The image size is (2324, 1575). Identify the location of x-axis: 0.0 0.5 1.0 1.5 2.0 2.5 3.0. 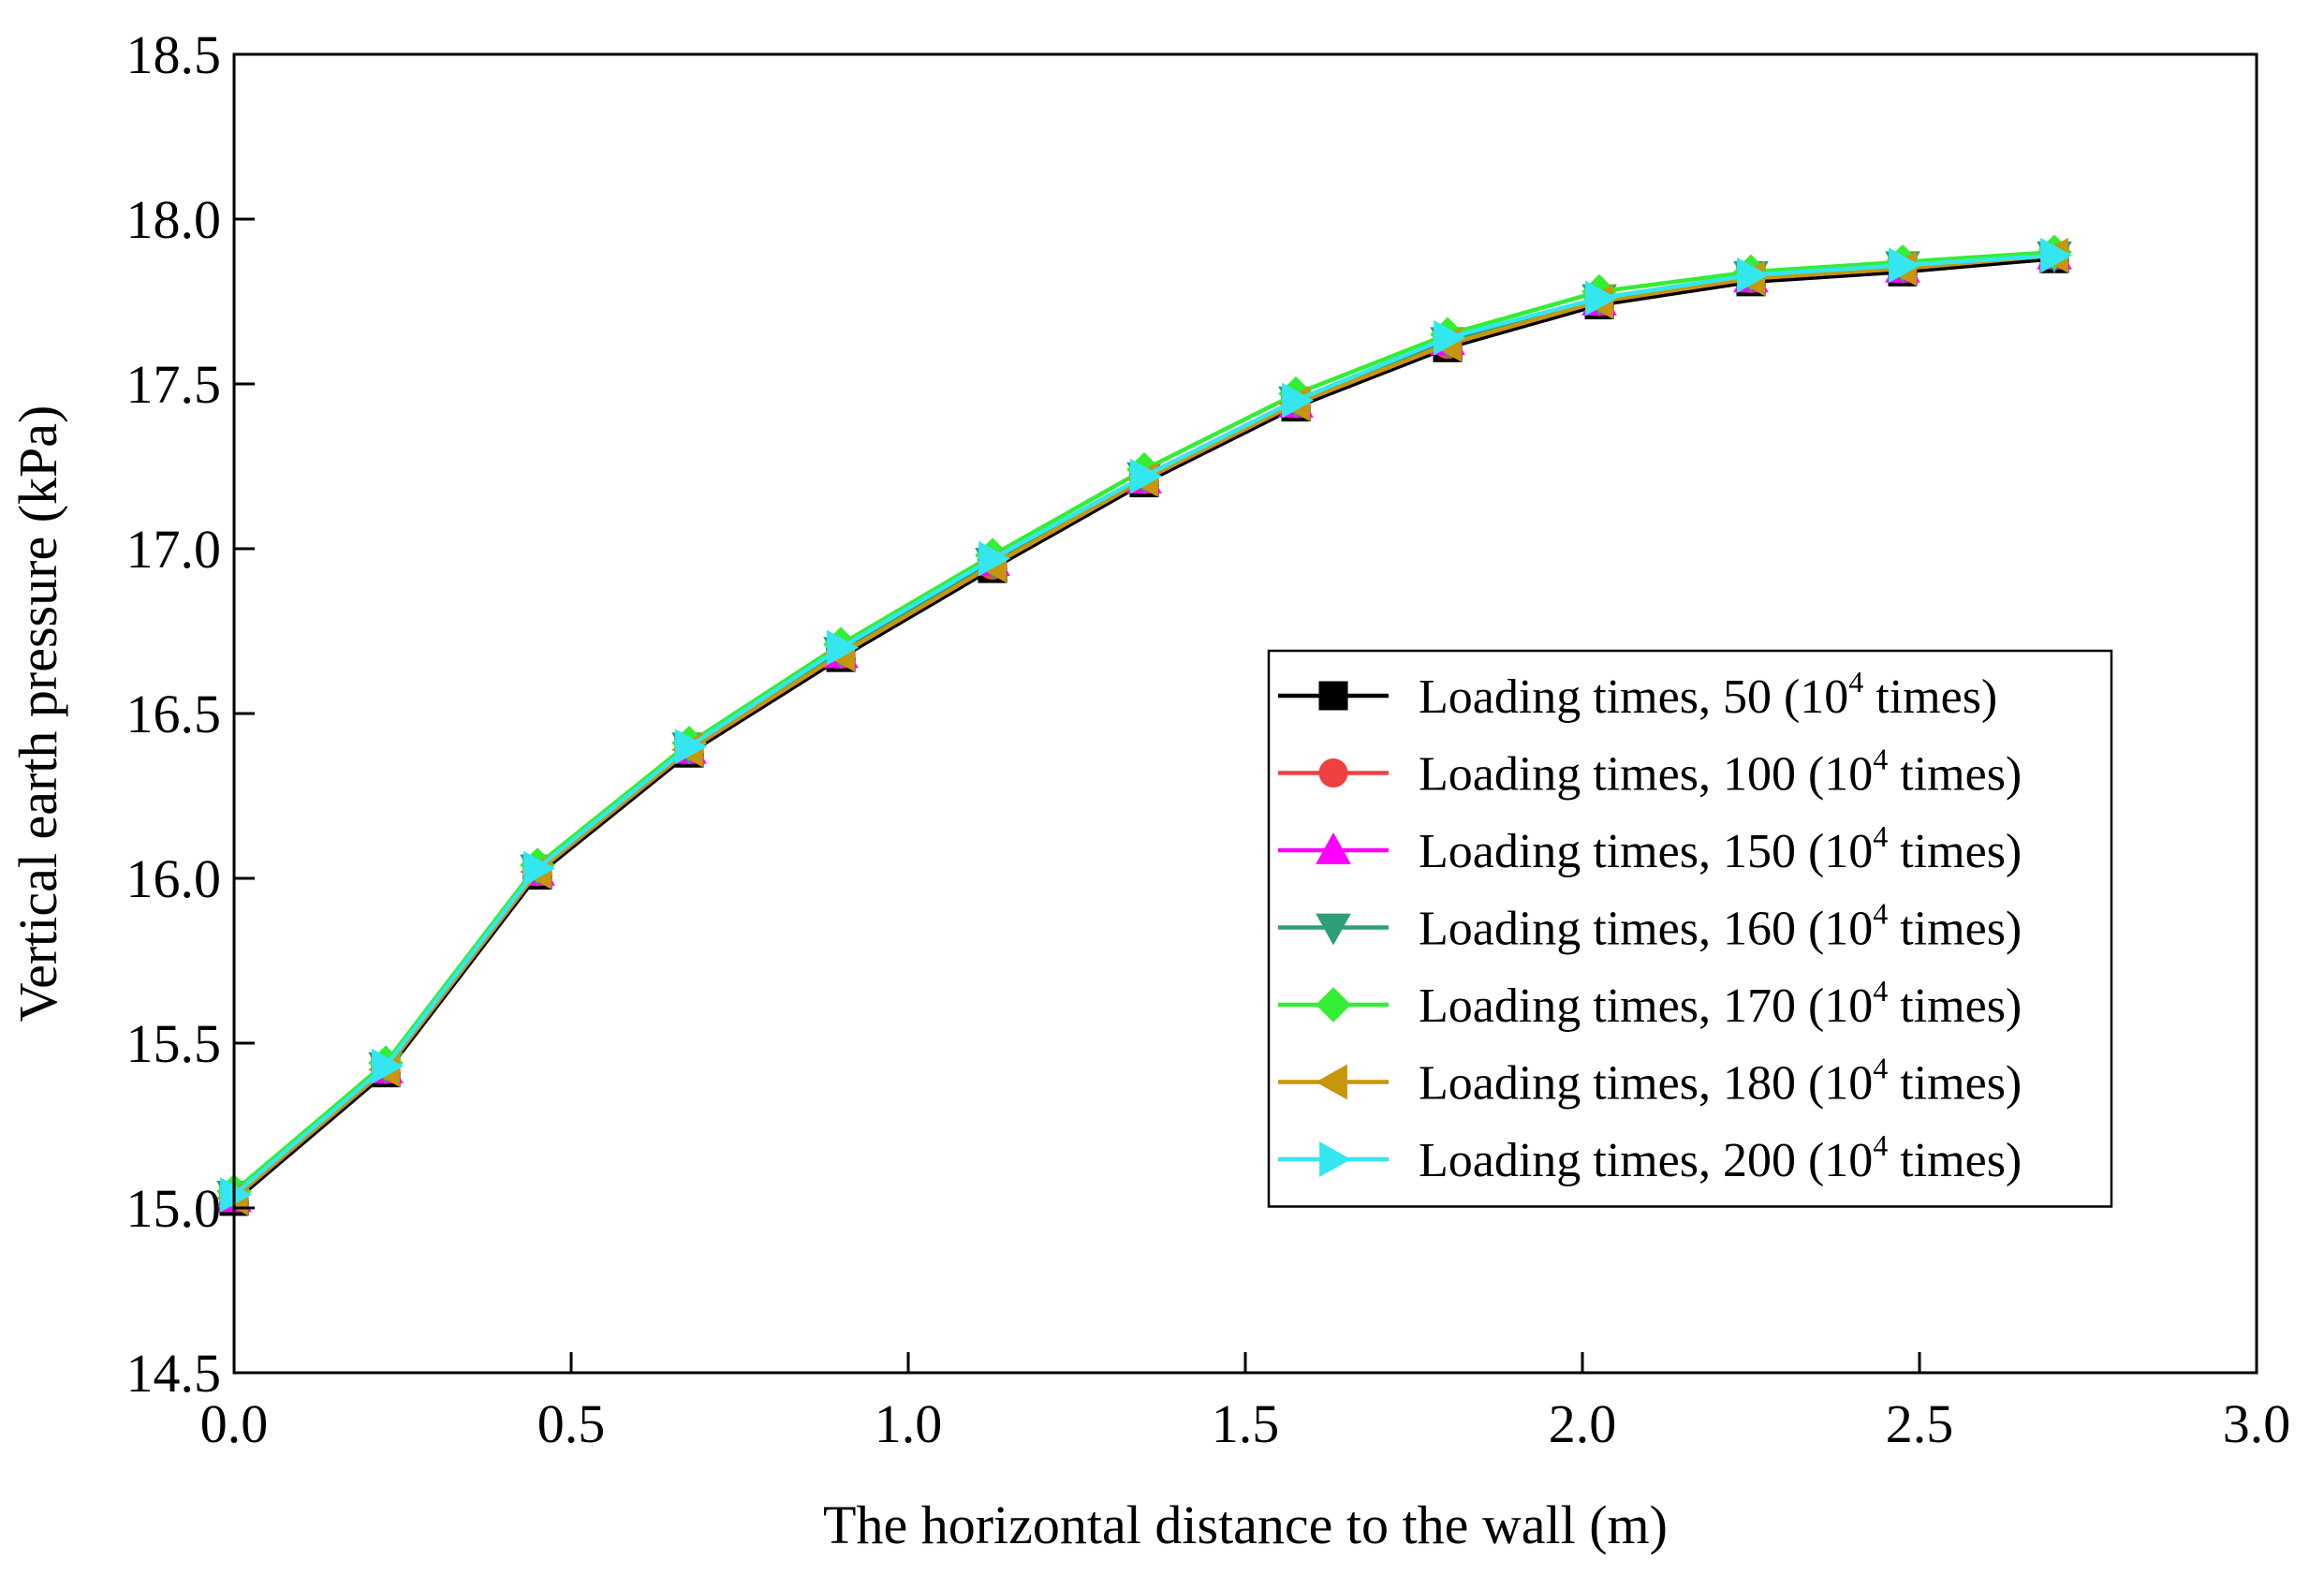
(1245, 1403).